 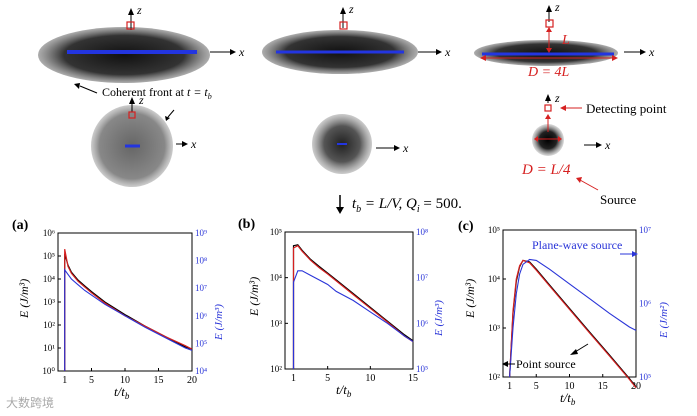 I want to click on panel-c-series, so click(x=573, y=323).